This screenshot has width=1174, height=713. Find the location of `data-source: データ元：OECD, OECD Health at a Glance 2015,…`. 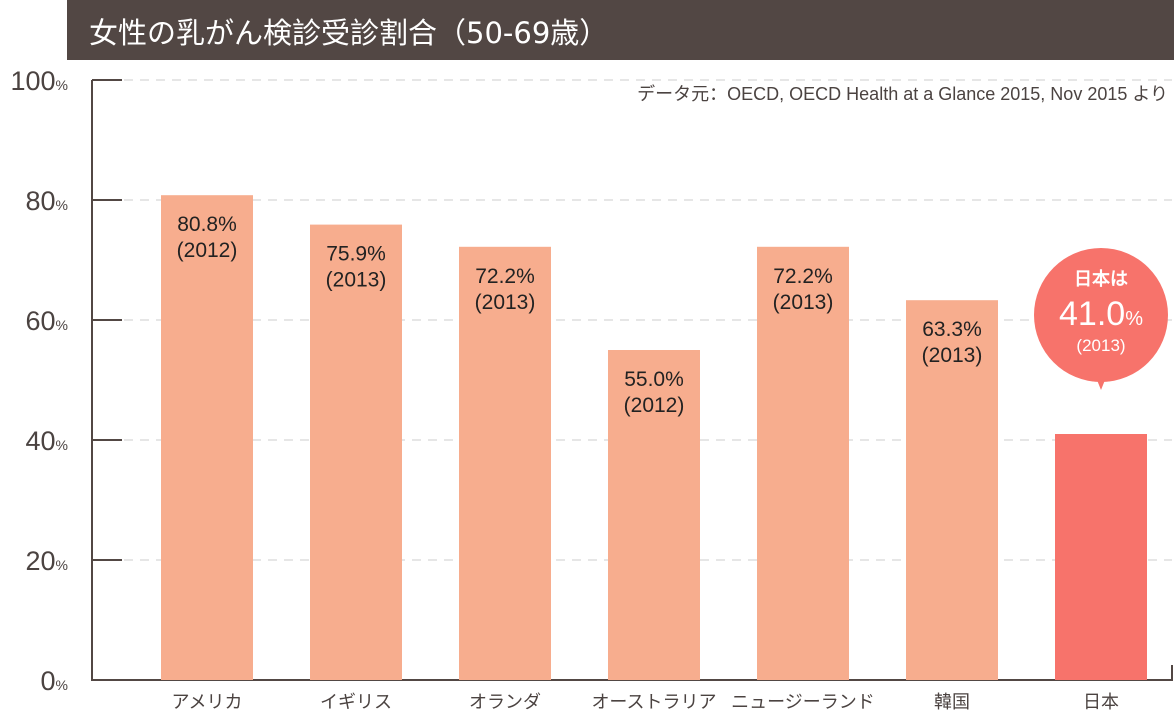

data-source: データ元：OECD, OECD Health at a Glance 2015,… is located at coordinates (902, 94).